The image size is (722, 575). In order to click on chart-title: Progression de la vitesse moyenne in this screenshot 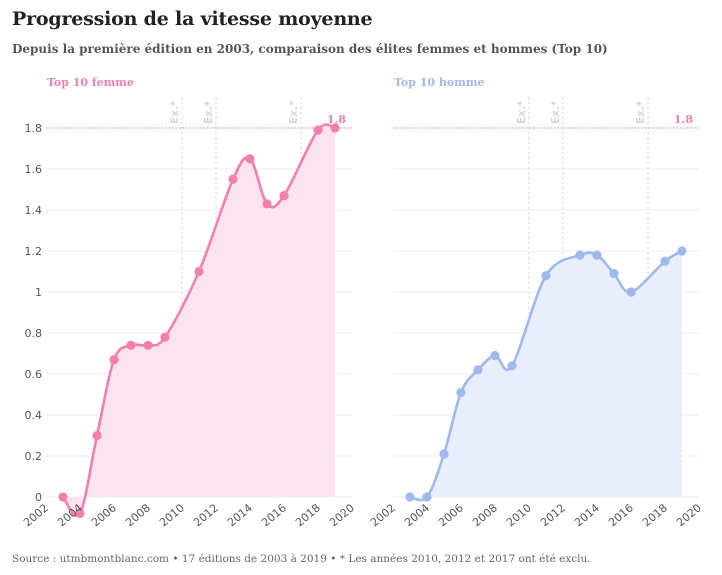, I will do `click(192, 19)`.